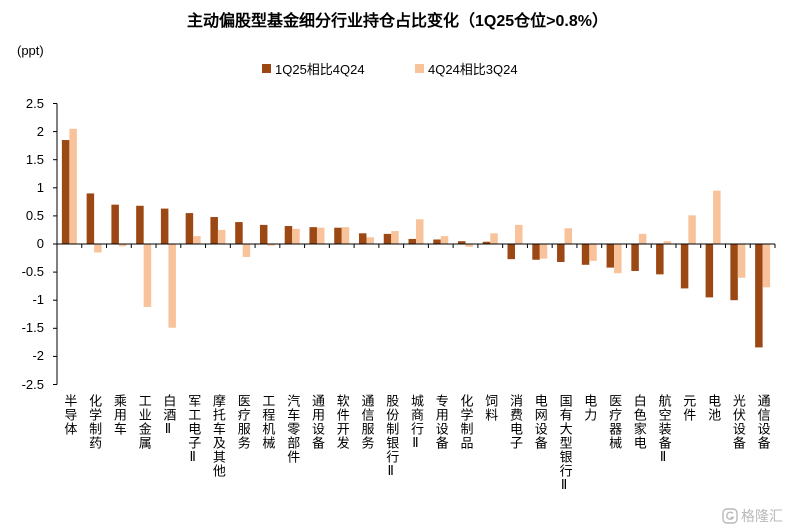 The height and width of the screenshot is (531, 795). I want to click on category-label: 航空装备Ⅱ, so click(664, 430).